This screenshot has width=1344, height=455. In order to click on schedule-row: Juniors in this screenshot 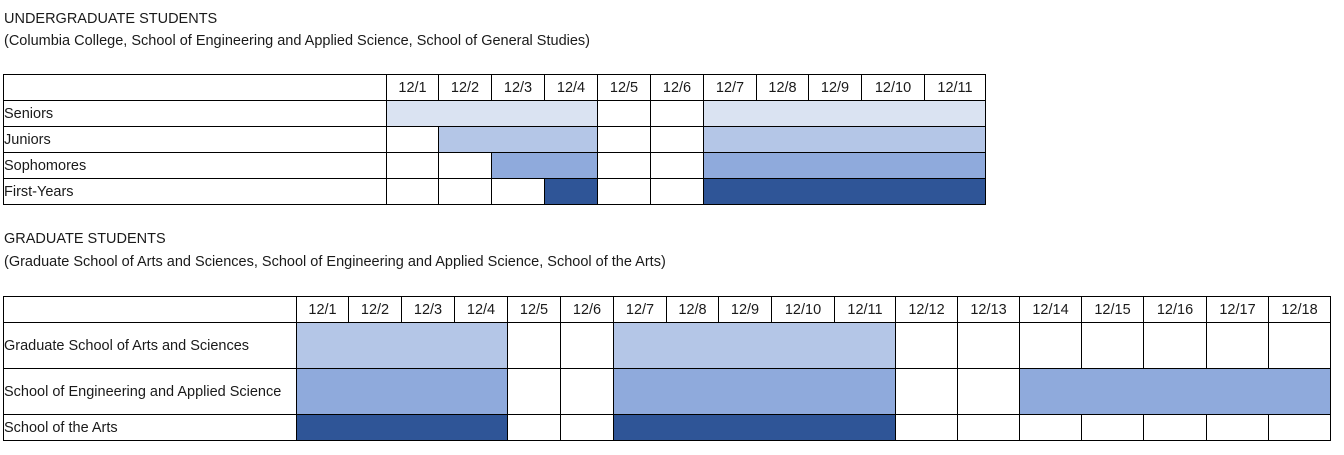, I will do `click(494, 139)`.